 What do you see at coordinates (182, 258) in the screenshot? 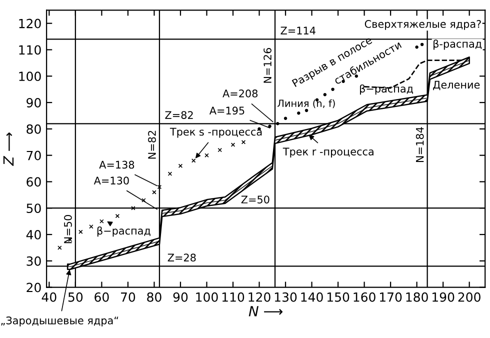
I see `ref-line-label: Z=28` at bounding box center [182, 258].